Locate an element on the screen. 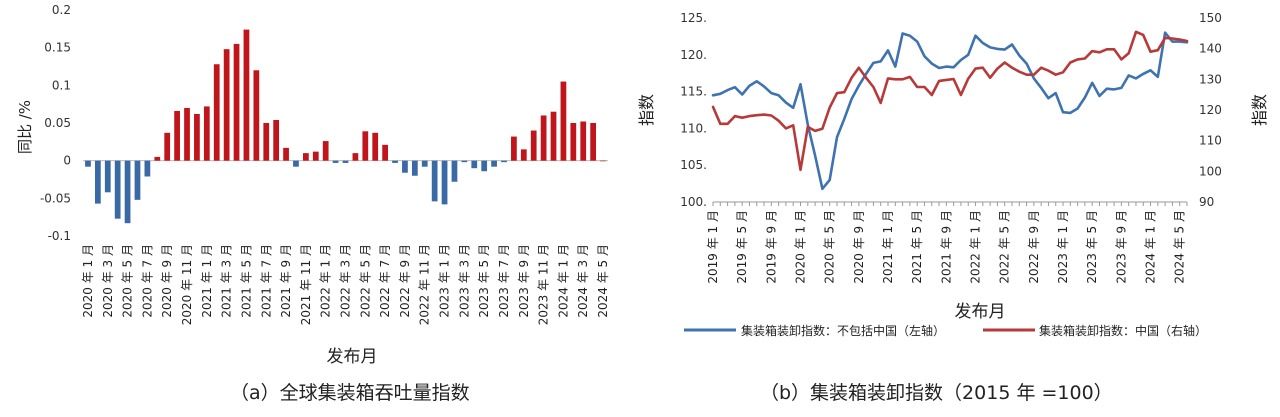 This screenshot has width=1280, height=417. y-tick-label: 0.05 is located at coordinates (57, 123).